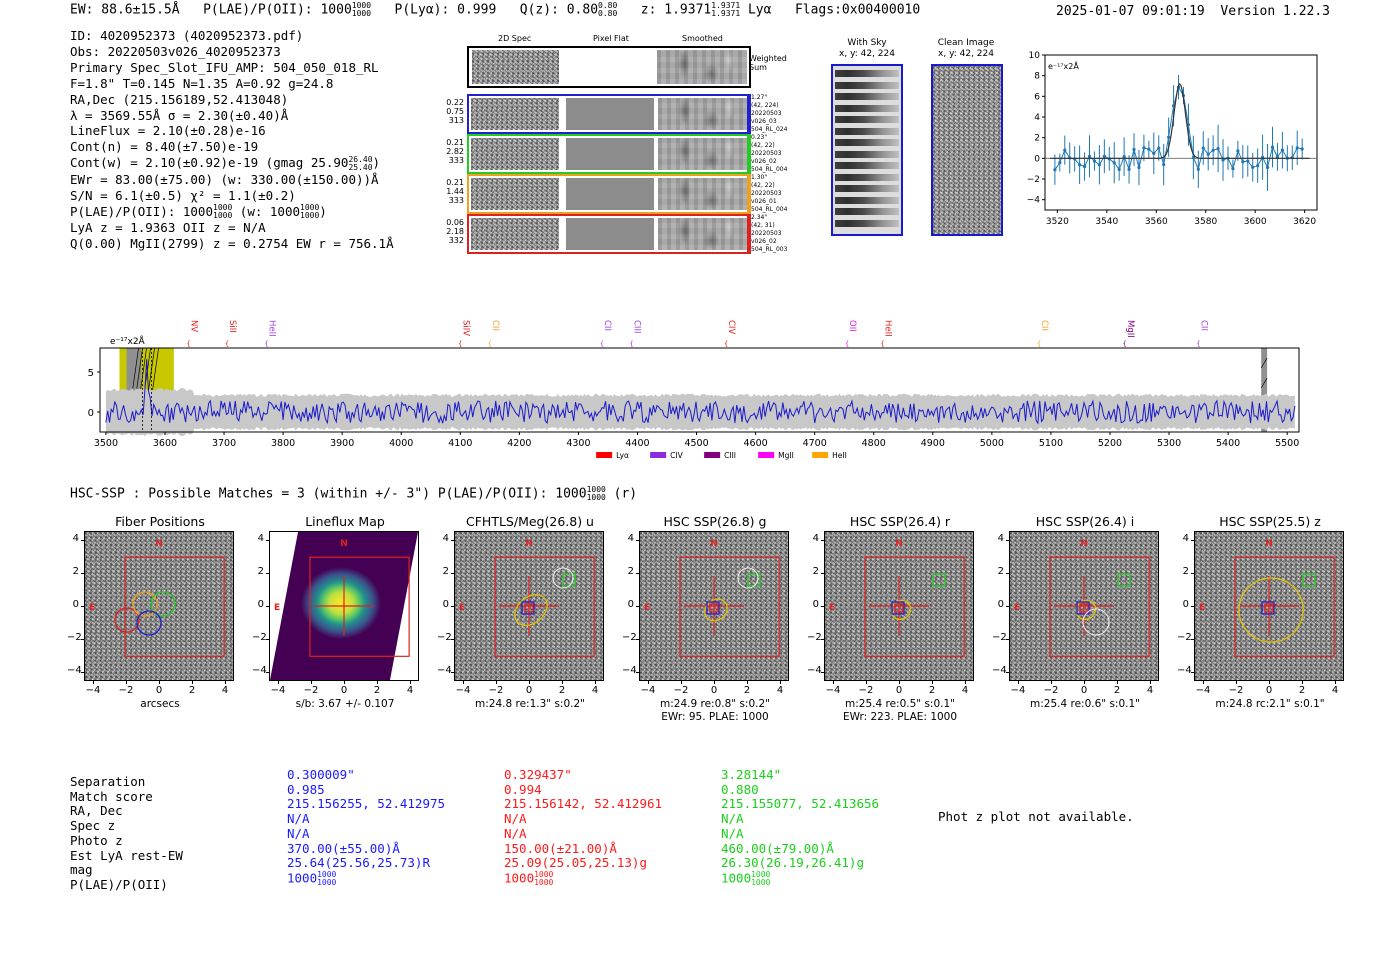 The image size is (1400, 953). I want to click on zoom-x-tick-label: 3540, so click(1106, 222).